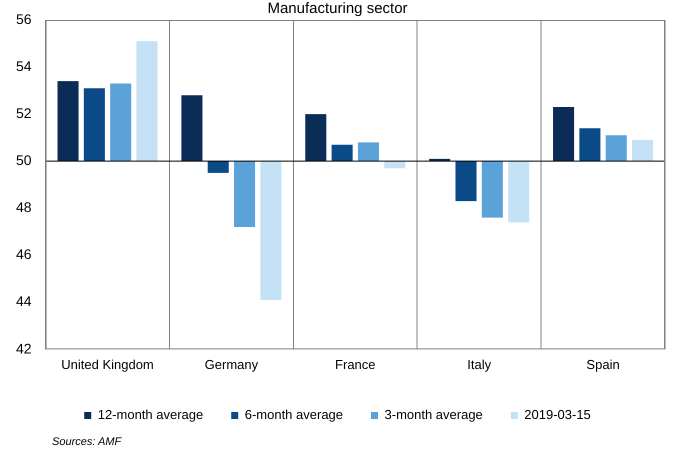 The width and height of the screenshot is (675, 455). Describe the element at coordinates (355, 364) in the screenshot. I see `x-tick-label: France` at that location.